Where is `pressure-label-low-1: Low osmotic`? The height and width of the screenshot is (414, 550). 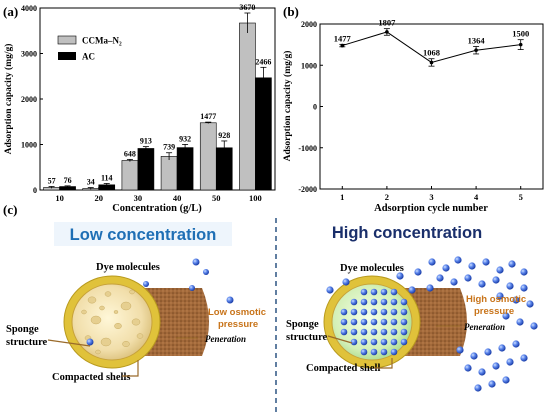 pressure-label-low-1: Low osmotic is located at coordinates (237, 312).